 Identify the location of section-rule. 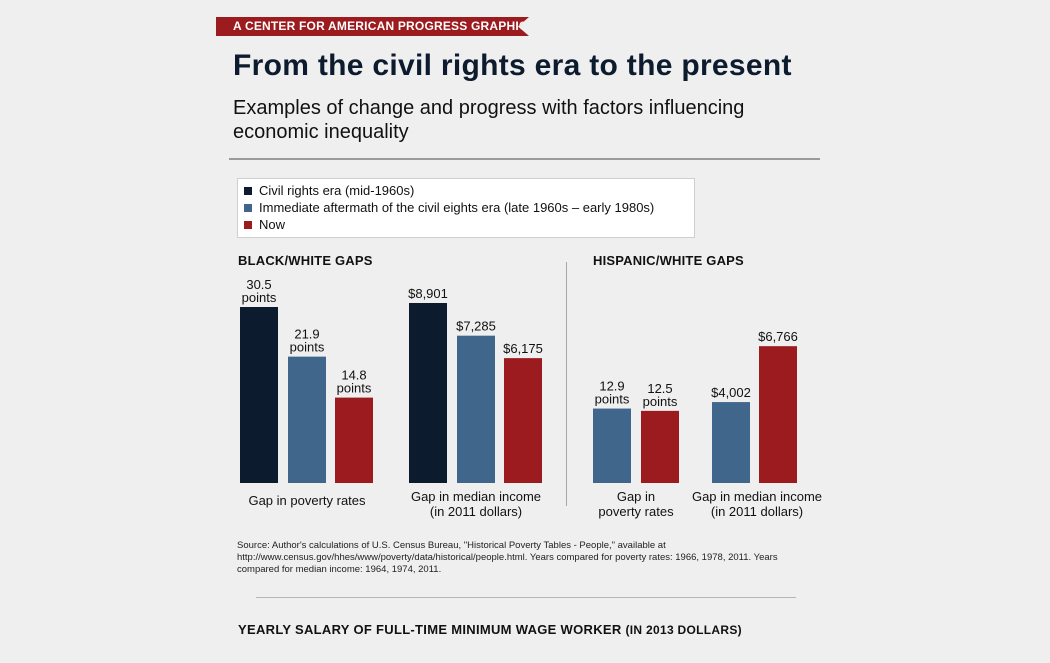
(526, 597).